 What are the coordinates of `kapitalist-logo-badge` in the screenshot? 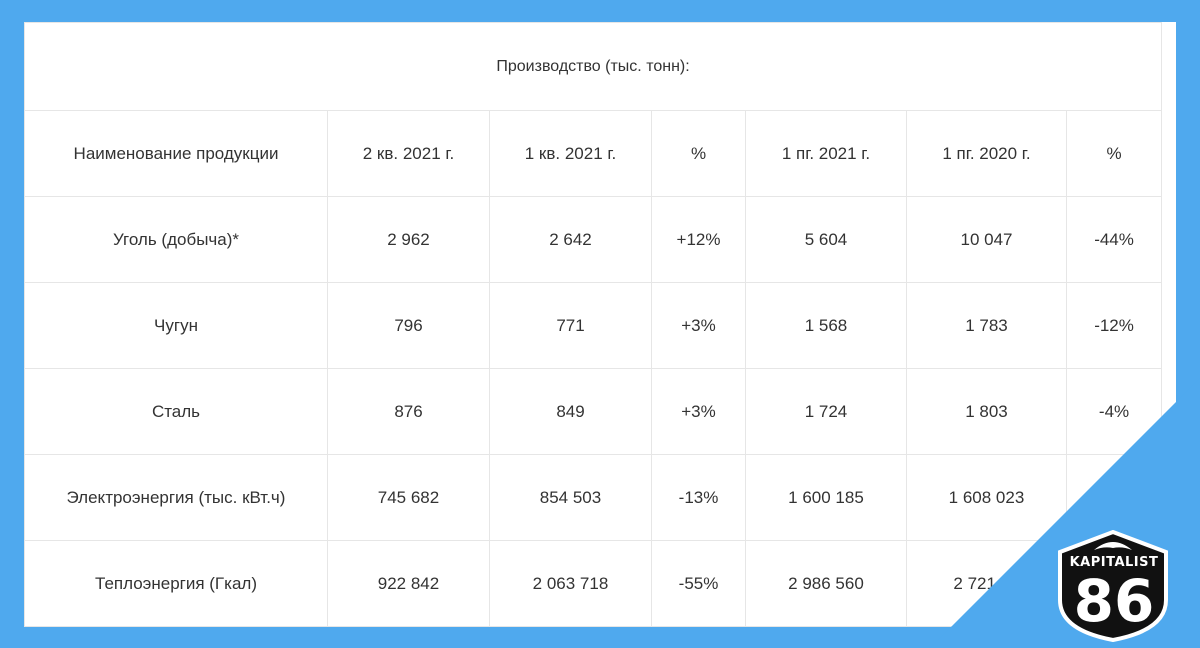 It's located at (1113, 586).